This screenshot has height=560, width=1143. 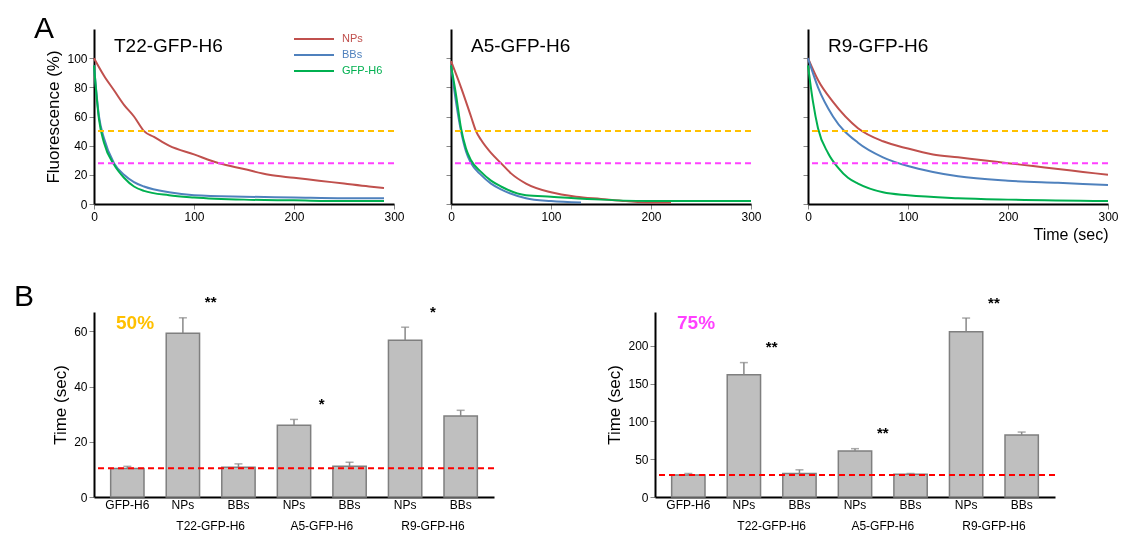 What do you see at coordinates (1071, 234) in the screenshot?
I see `x-axis-title: Time (sec)` at bounding box center [1071, 234].